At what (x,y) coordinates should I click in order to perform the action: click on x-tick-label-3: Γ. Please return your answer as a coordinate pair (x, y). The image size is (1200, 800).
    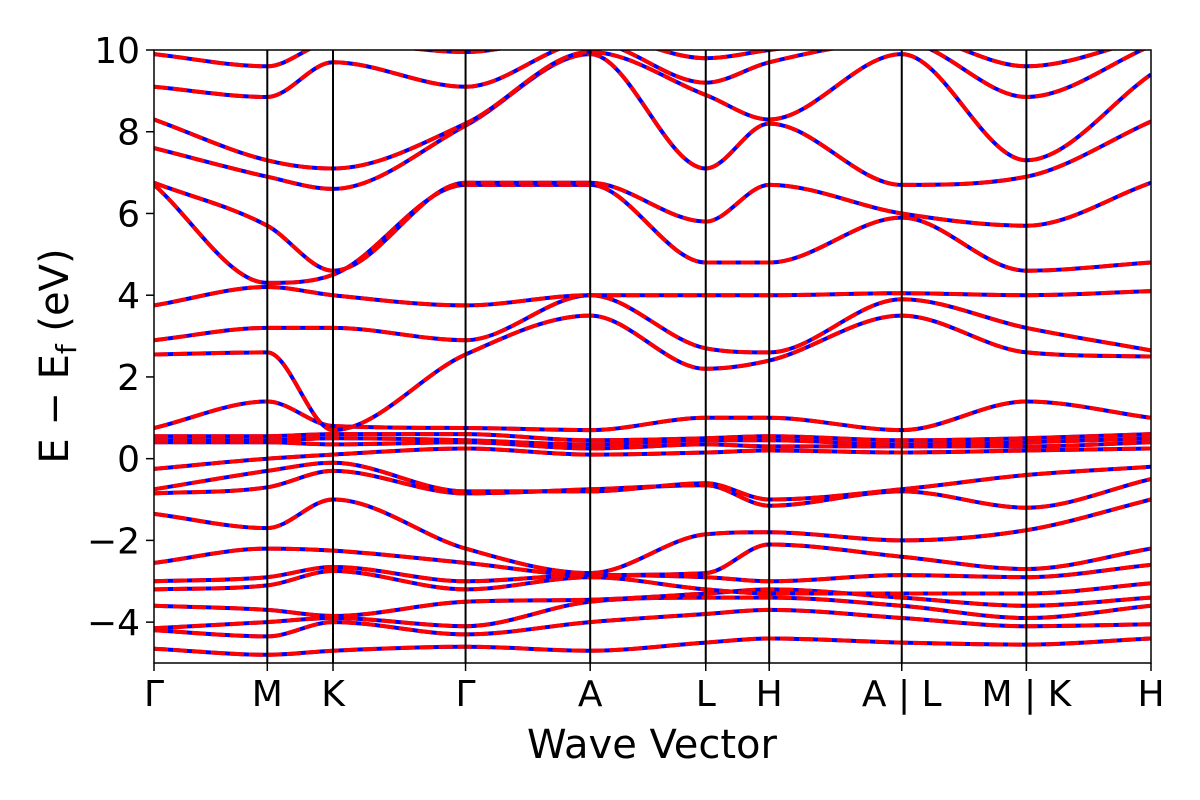
    Looking at the image, I should click on (466, 694).